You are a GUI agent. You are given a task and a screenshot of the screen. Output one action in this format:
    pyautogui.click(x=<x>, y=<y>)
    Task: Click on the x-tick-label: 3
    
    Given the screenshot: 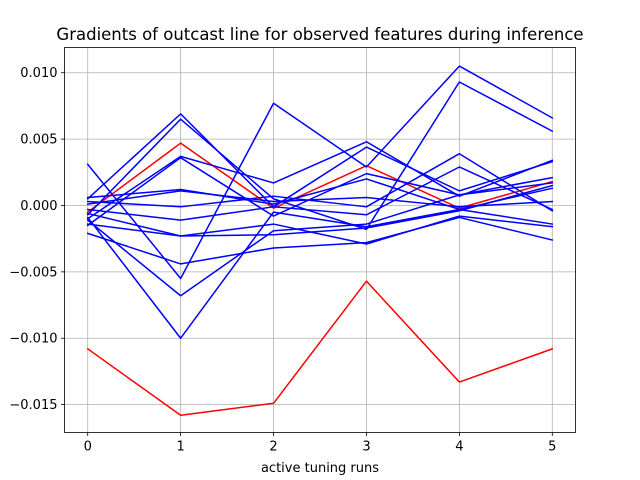 What is the action you would take?
    pyautogui.click(x=366, y=447)
    